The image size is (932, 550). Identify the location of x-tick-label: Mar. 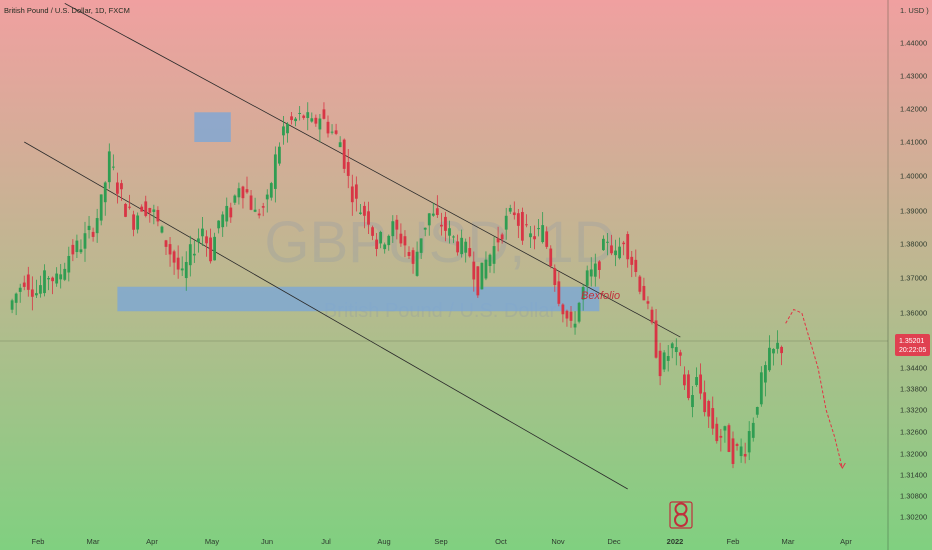
(93, 541).